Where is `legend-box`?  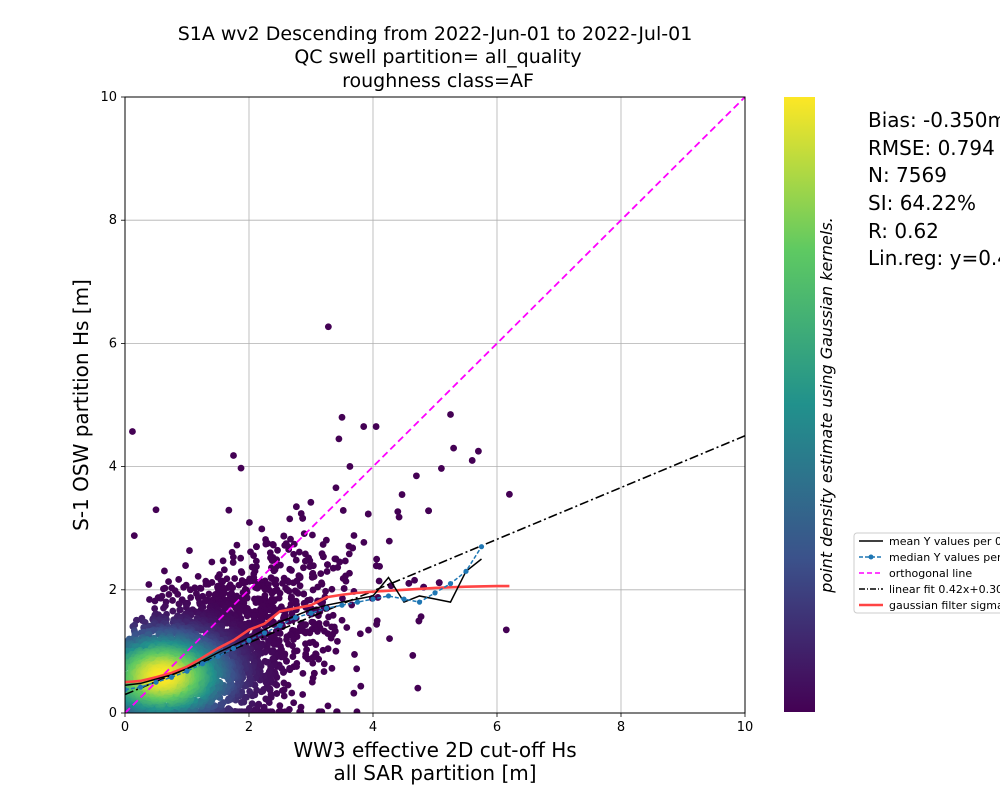
legend-box is located at coordinates (926, 573).